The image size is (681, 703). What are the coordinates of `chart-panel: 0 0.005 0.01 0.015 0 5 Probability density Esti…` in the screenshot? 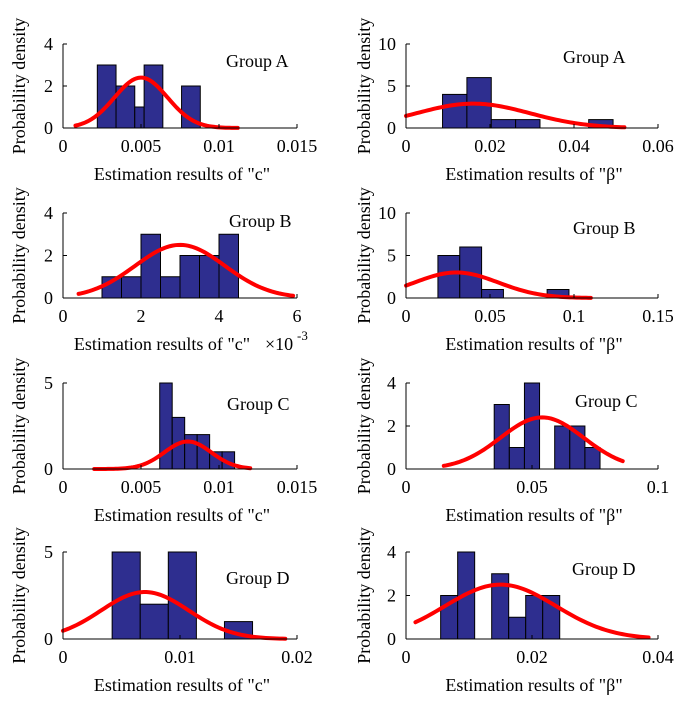 It's located at (163, 441).